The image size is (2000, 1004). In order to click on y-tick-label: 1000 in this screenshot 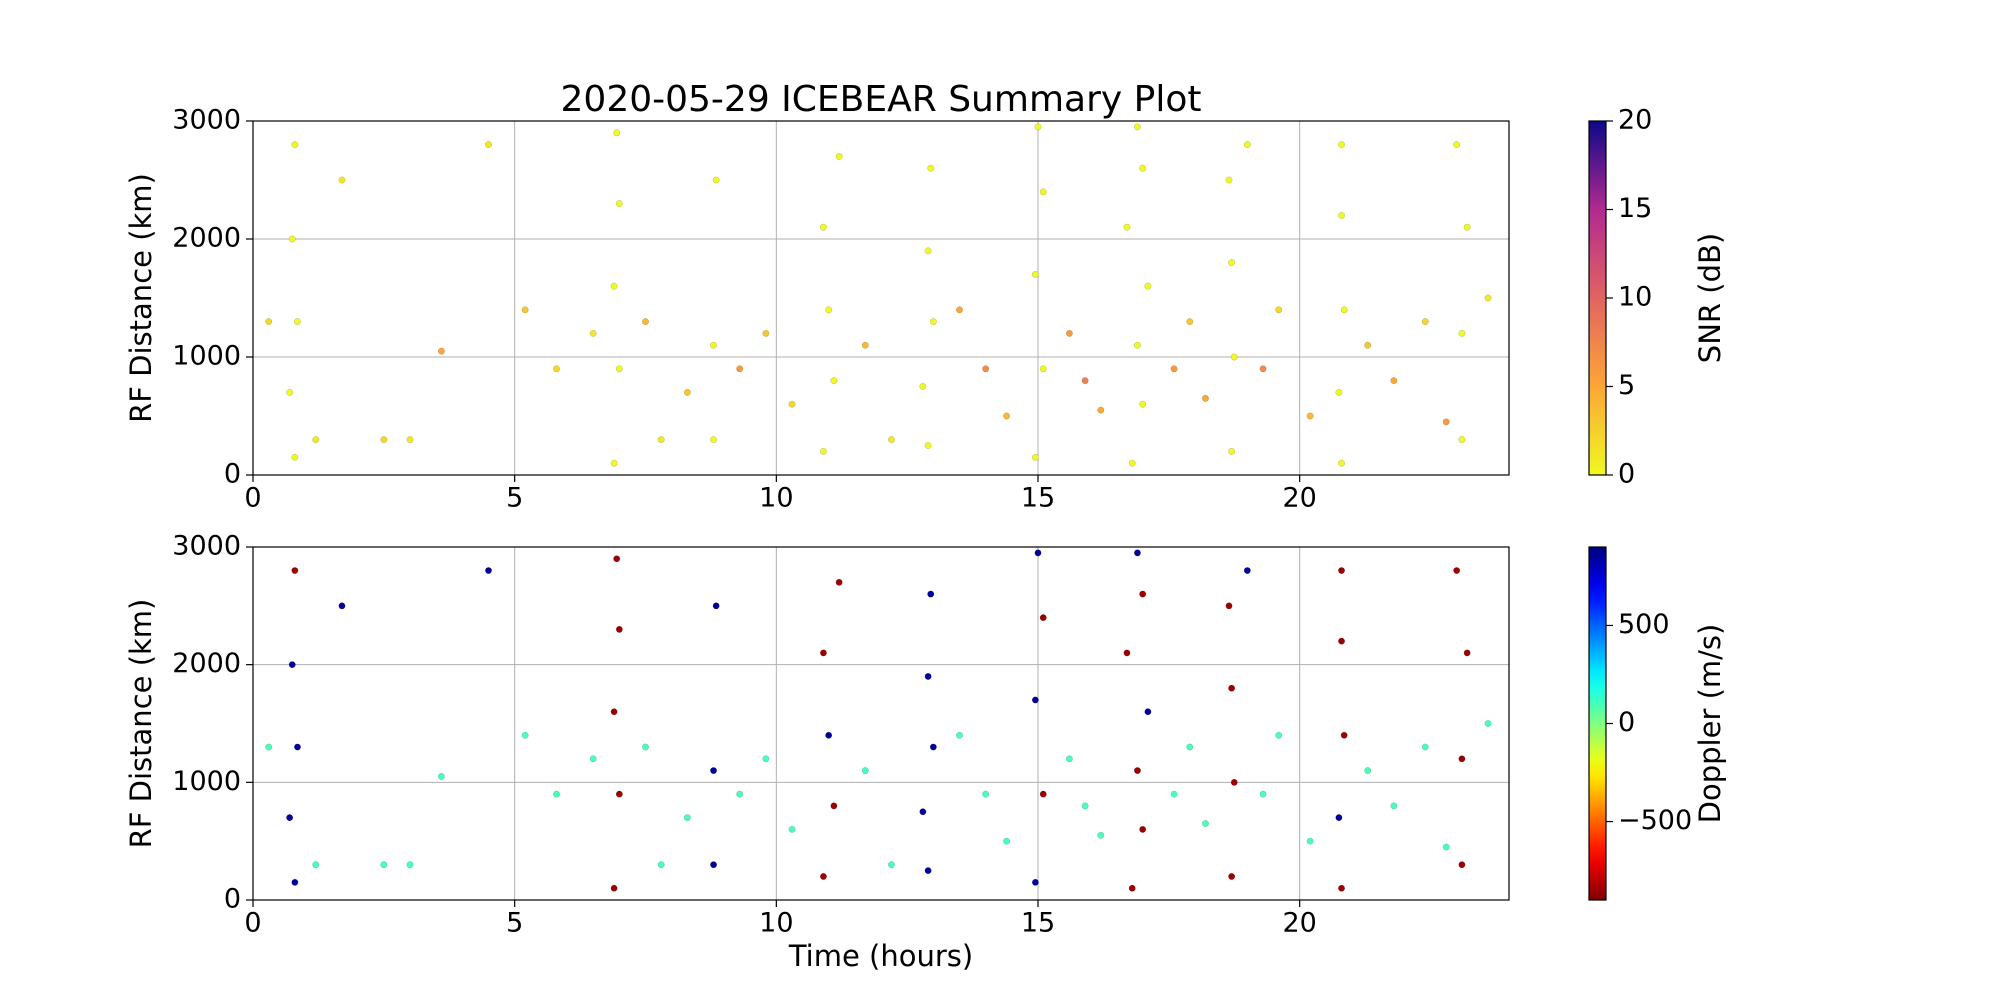, I will do `click(206, 356)`.